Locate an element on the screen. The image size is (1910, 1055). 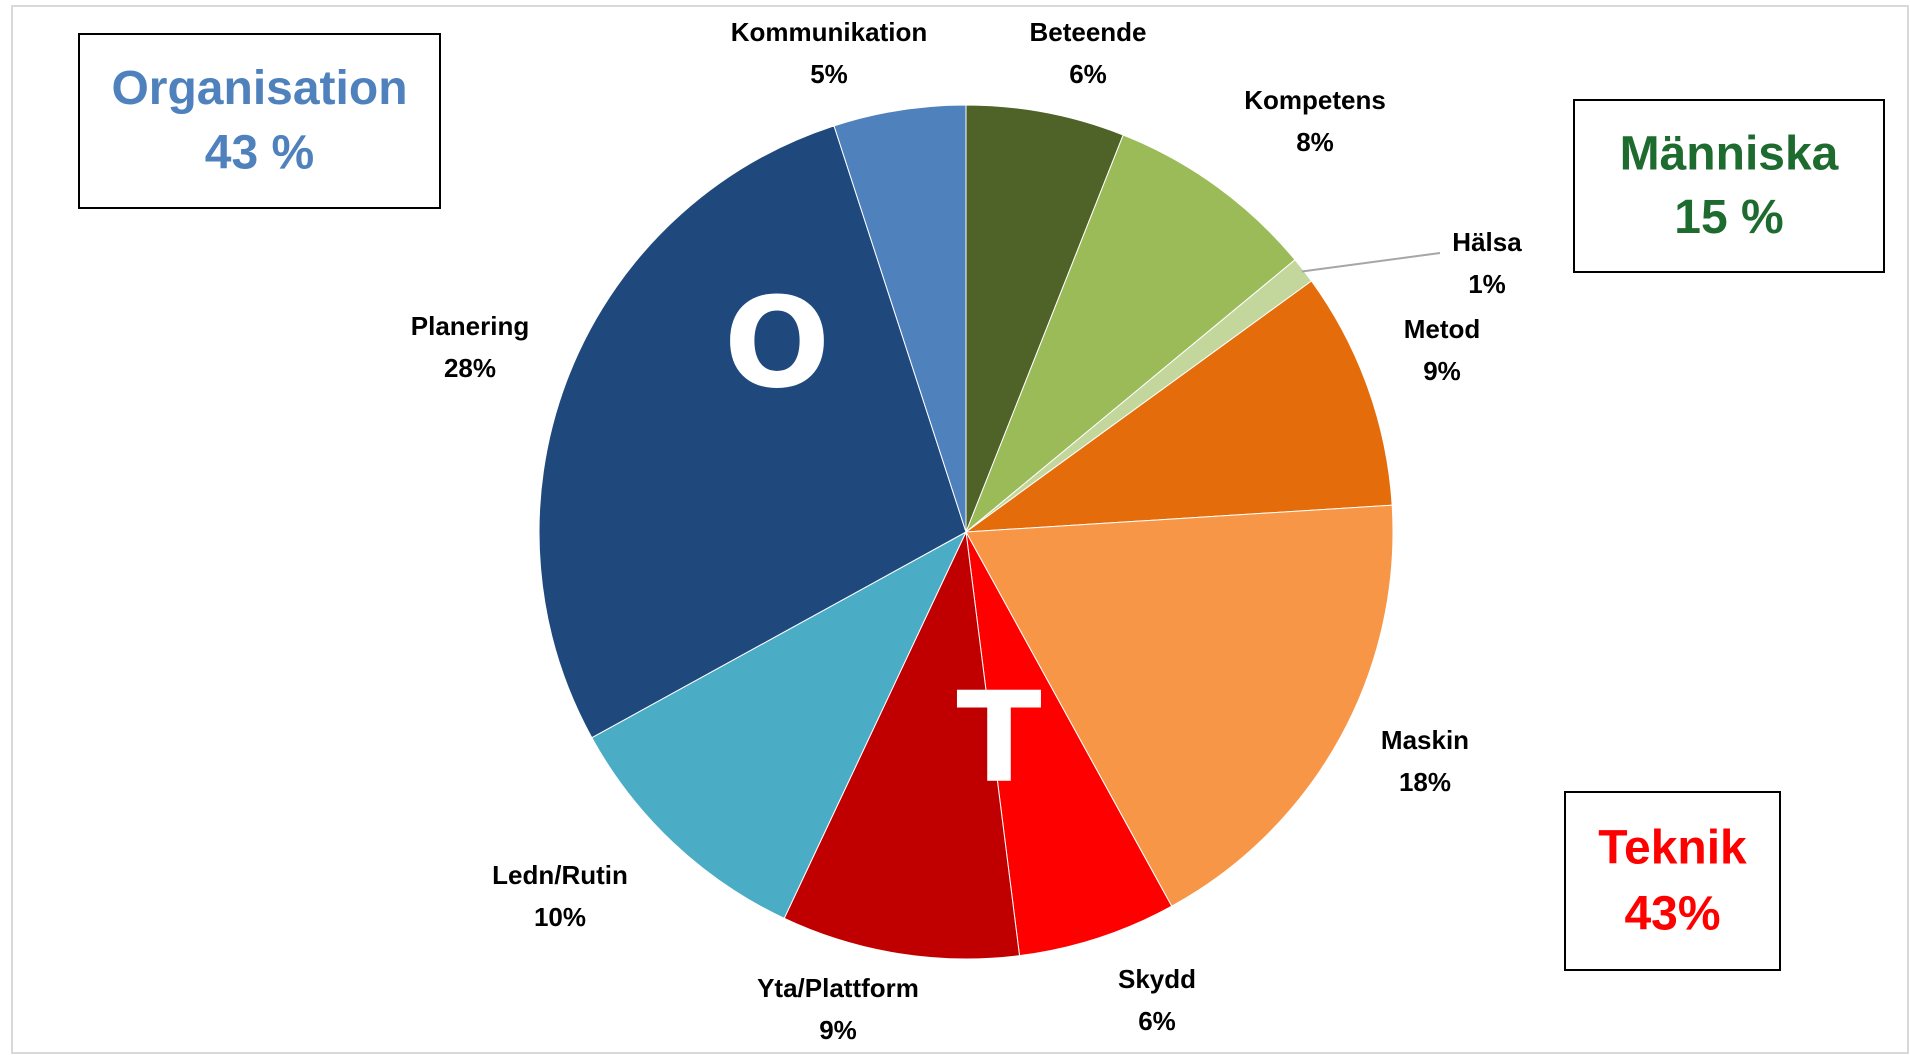
slice-label: Metod is located at coordinates (1442, 329).